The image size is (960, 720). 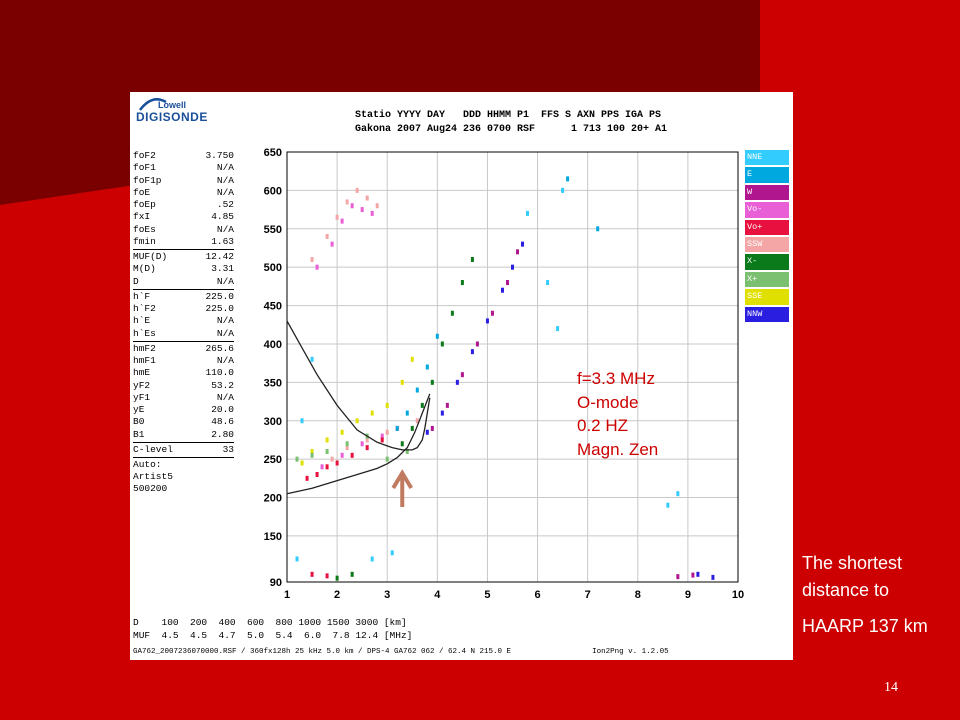 I want to click on side-note-line-3: HAARP 137 km, so click(x=865, y=626).